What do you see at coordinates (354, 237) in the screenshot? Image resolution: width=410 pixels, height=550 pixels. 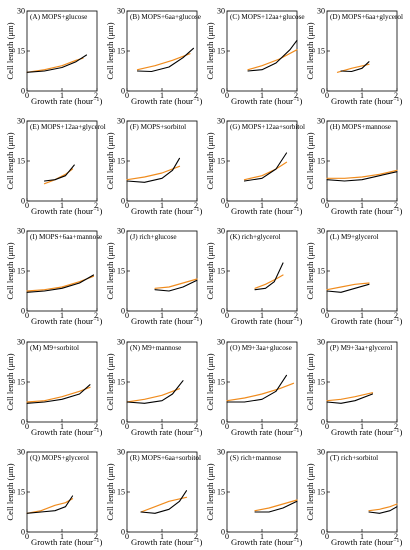 I see `panel-title: (L) M9+glycerol` at bounding box center [354, 237].